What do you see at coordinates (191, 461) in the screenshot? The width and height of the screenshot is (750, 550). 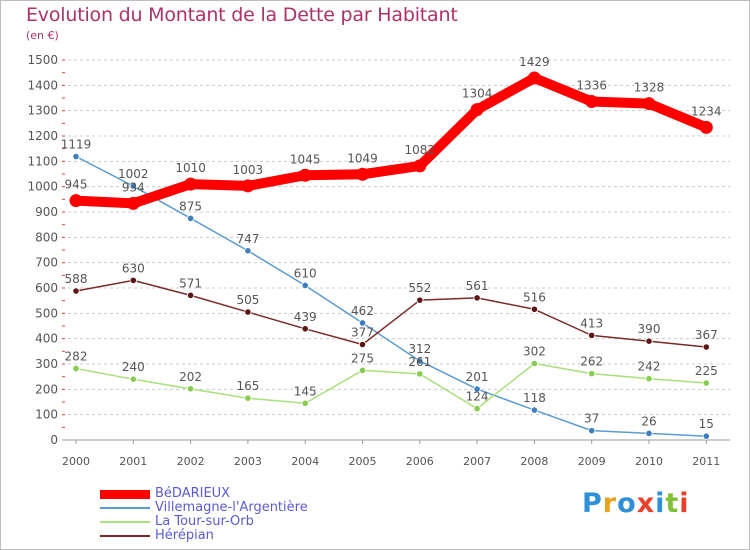 I see `x-tick-label: 2002` at bounding box center [191, 461].